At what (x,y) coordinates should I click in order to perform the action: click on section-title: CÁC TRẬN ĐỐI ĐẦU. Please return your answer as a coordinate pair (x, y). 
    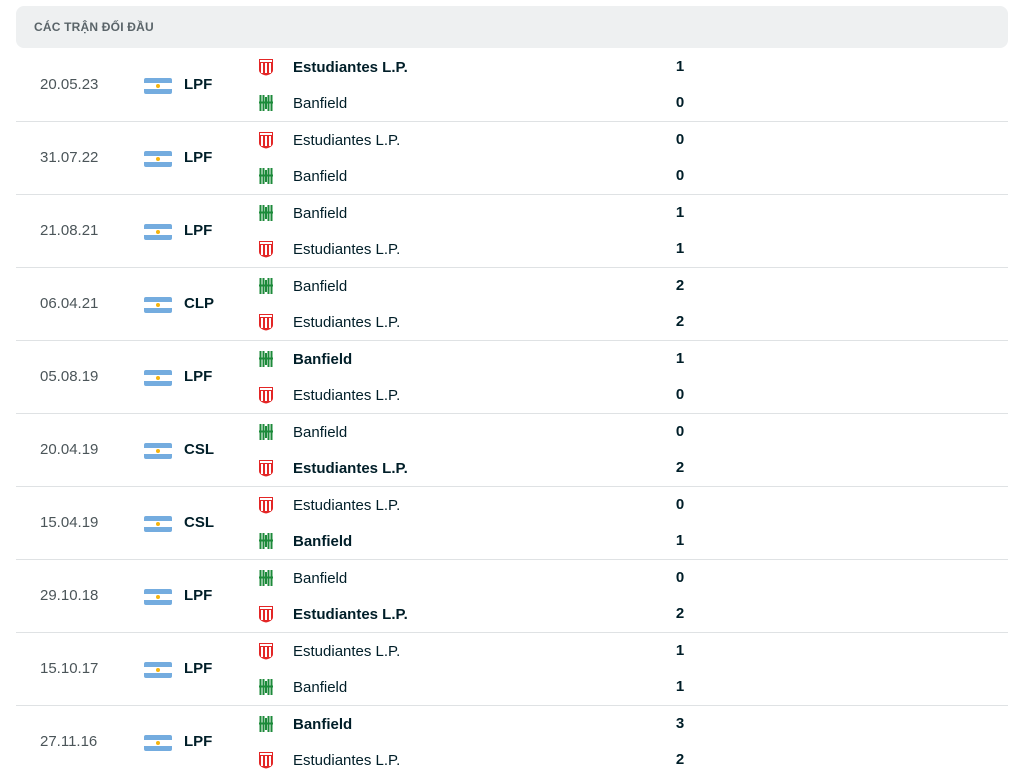
    Looking at the image, I should click on (94, 27).